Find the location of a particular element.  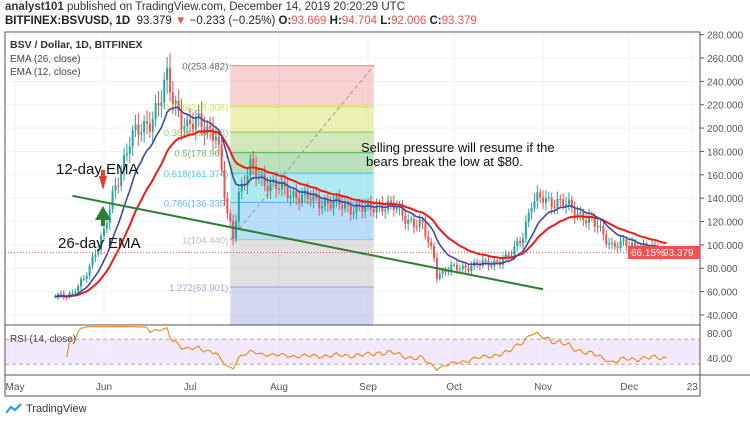

ema12-annotation: 12-day EMA is located at coordinates (97, 169).